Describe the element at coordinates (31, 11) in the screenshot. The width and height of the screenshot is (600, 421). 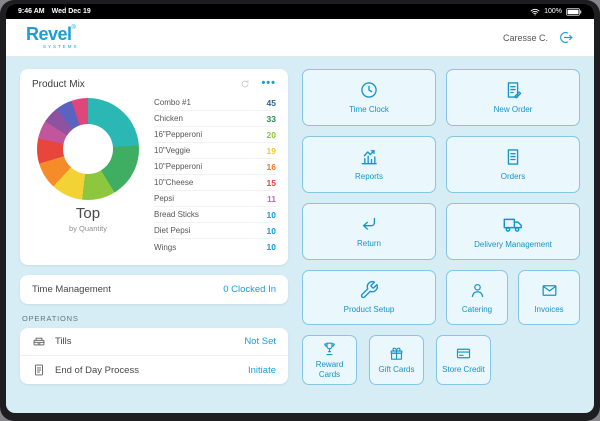
I see `status-time: 9:46 AM` at that location.